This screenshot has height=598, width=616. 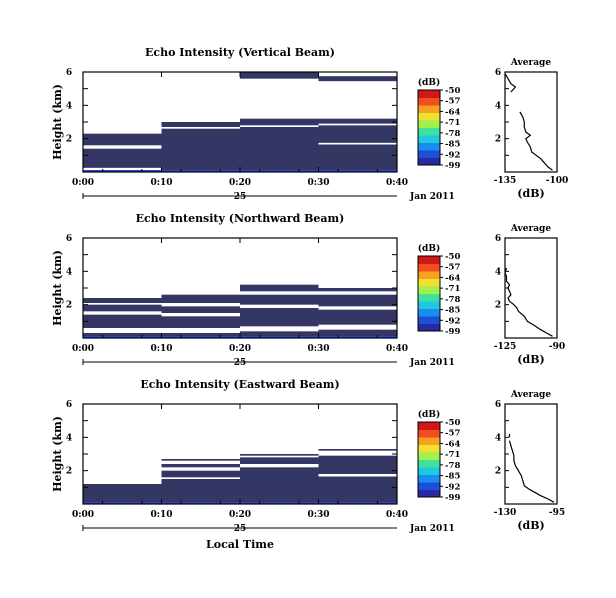 I want to click on average-profile-line, so click(x=531, y=471).